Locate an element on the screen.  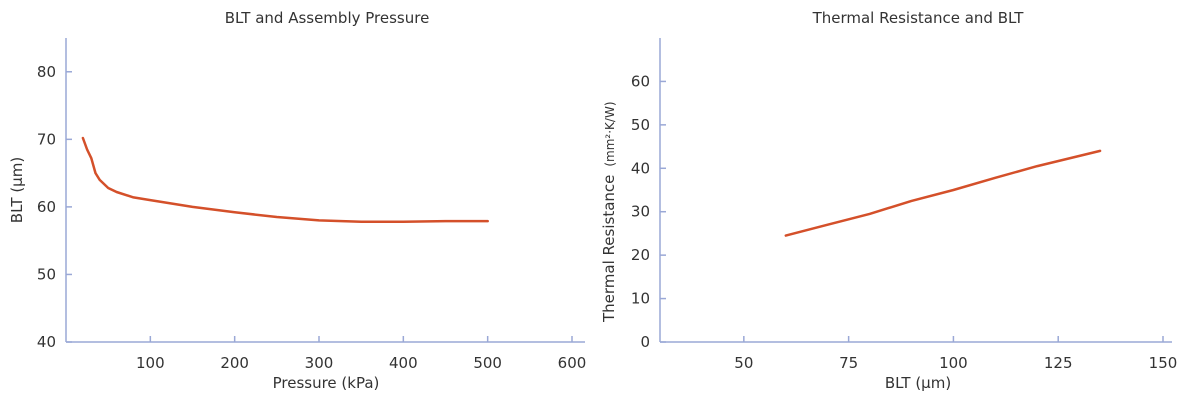
y-tick-group: 0 10 20 30 40 50 60 is located at coordinates (648, 211).